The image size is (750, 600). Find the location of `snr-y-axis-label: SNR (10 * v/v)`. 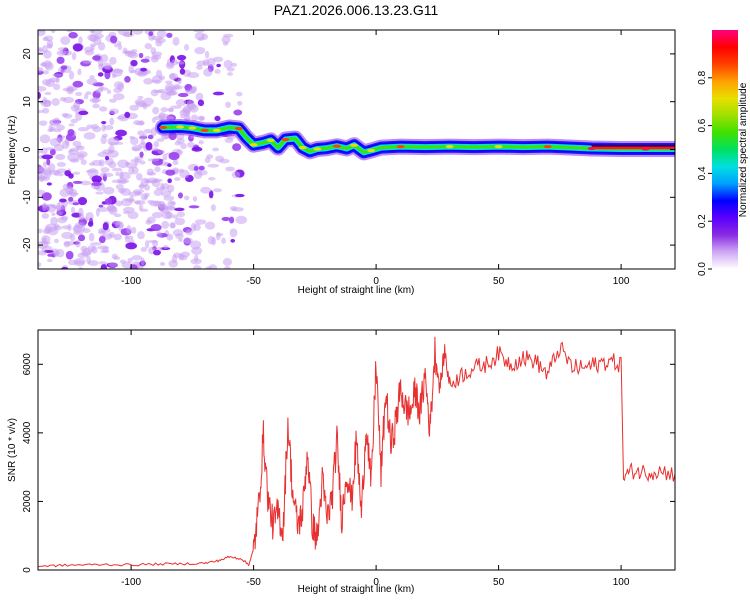

snr-y-axis-label: SNR (10 * v/v) is located at coordinates (12, 450).